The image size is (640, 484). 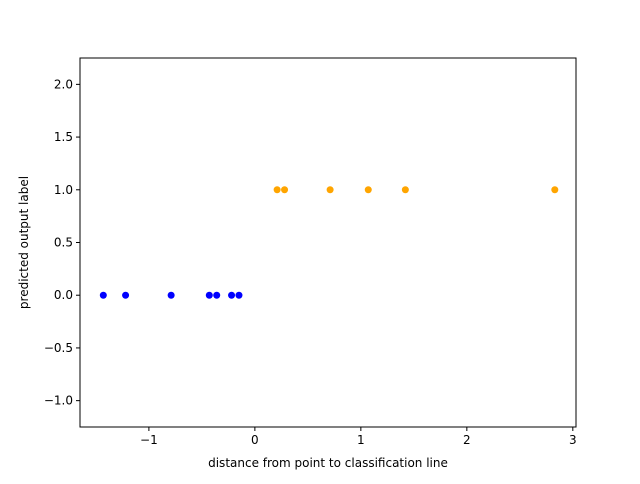 I want to click on x-tick-label: −1, so click(x=149, y=440).